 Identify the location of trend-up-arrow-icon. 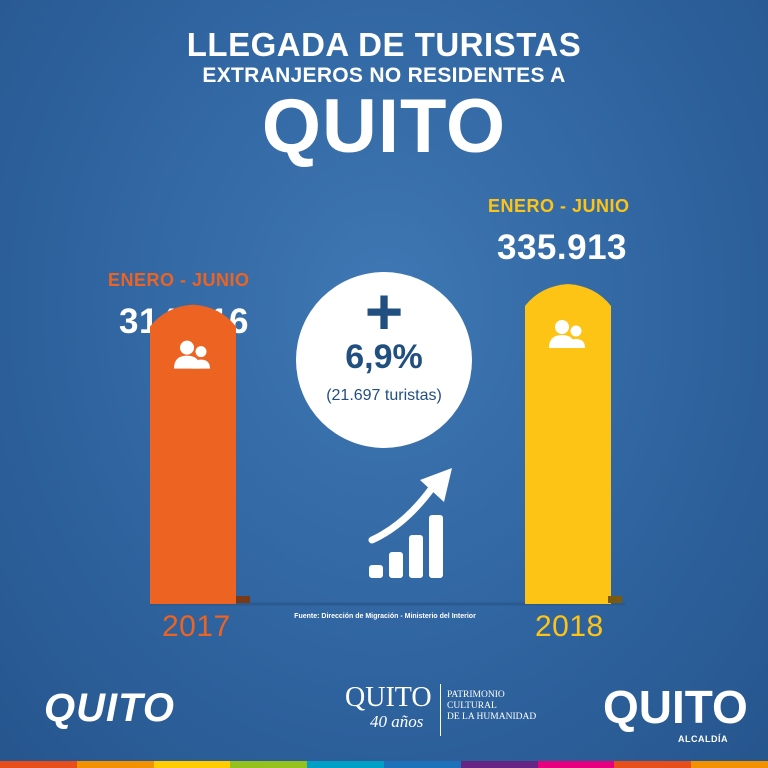
(410, 523).